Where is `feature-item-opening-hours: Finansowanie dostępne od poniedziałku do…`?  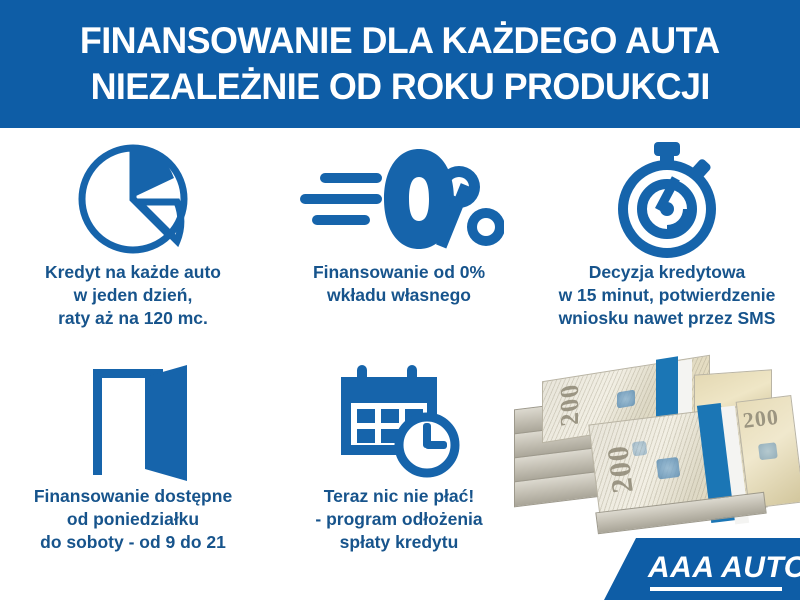 feature-item-opening-hours: Finansowanie dostępne od poniedziałku do… is located at coordinates (133, 457).